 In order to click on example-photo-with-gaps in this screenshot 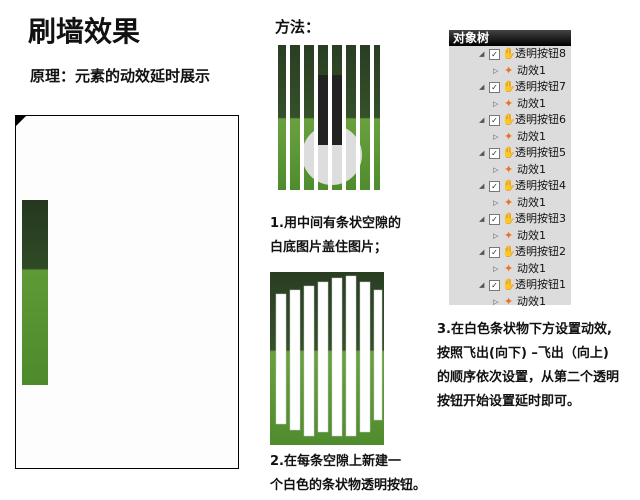, I will do `click(327, 117)`.